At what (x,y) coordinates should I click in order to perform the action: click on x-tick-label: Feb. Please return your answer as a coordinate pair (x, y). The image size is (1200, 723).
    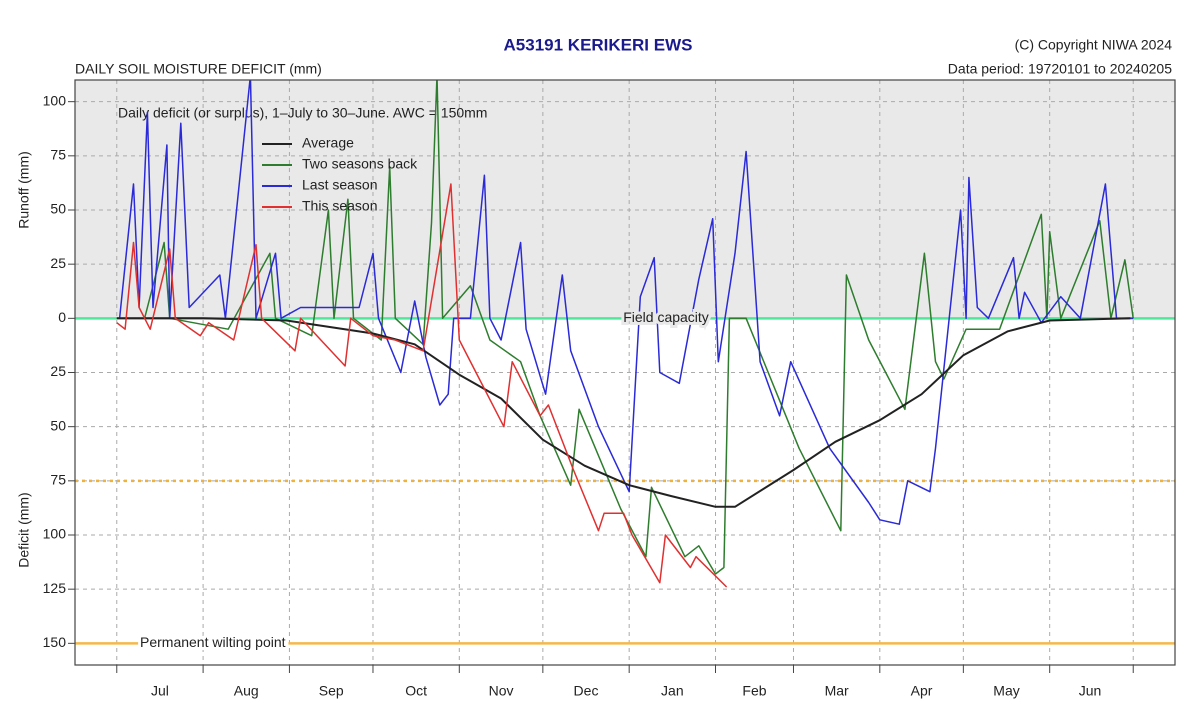
    Looking at the image, I should click on (754, 691).